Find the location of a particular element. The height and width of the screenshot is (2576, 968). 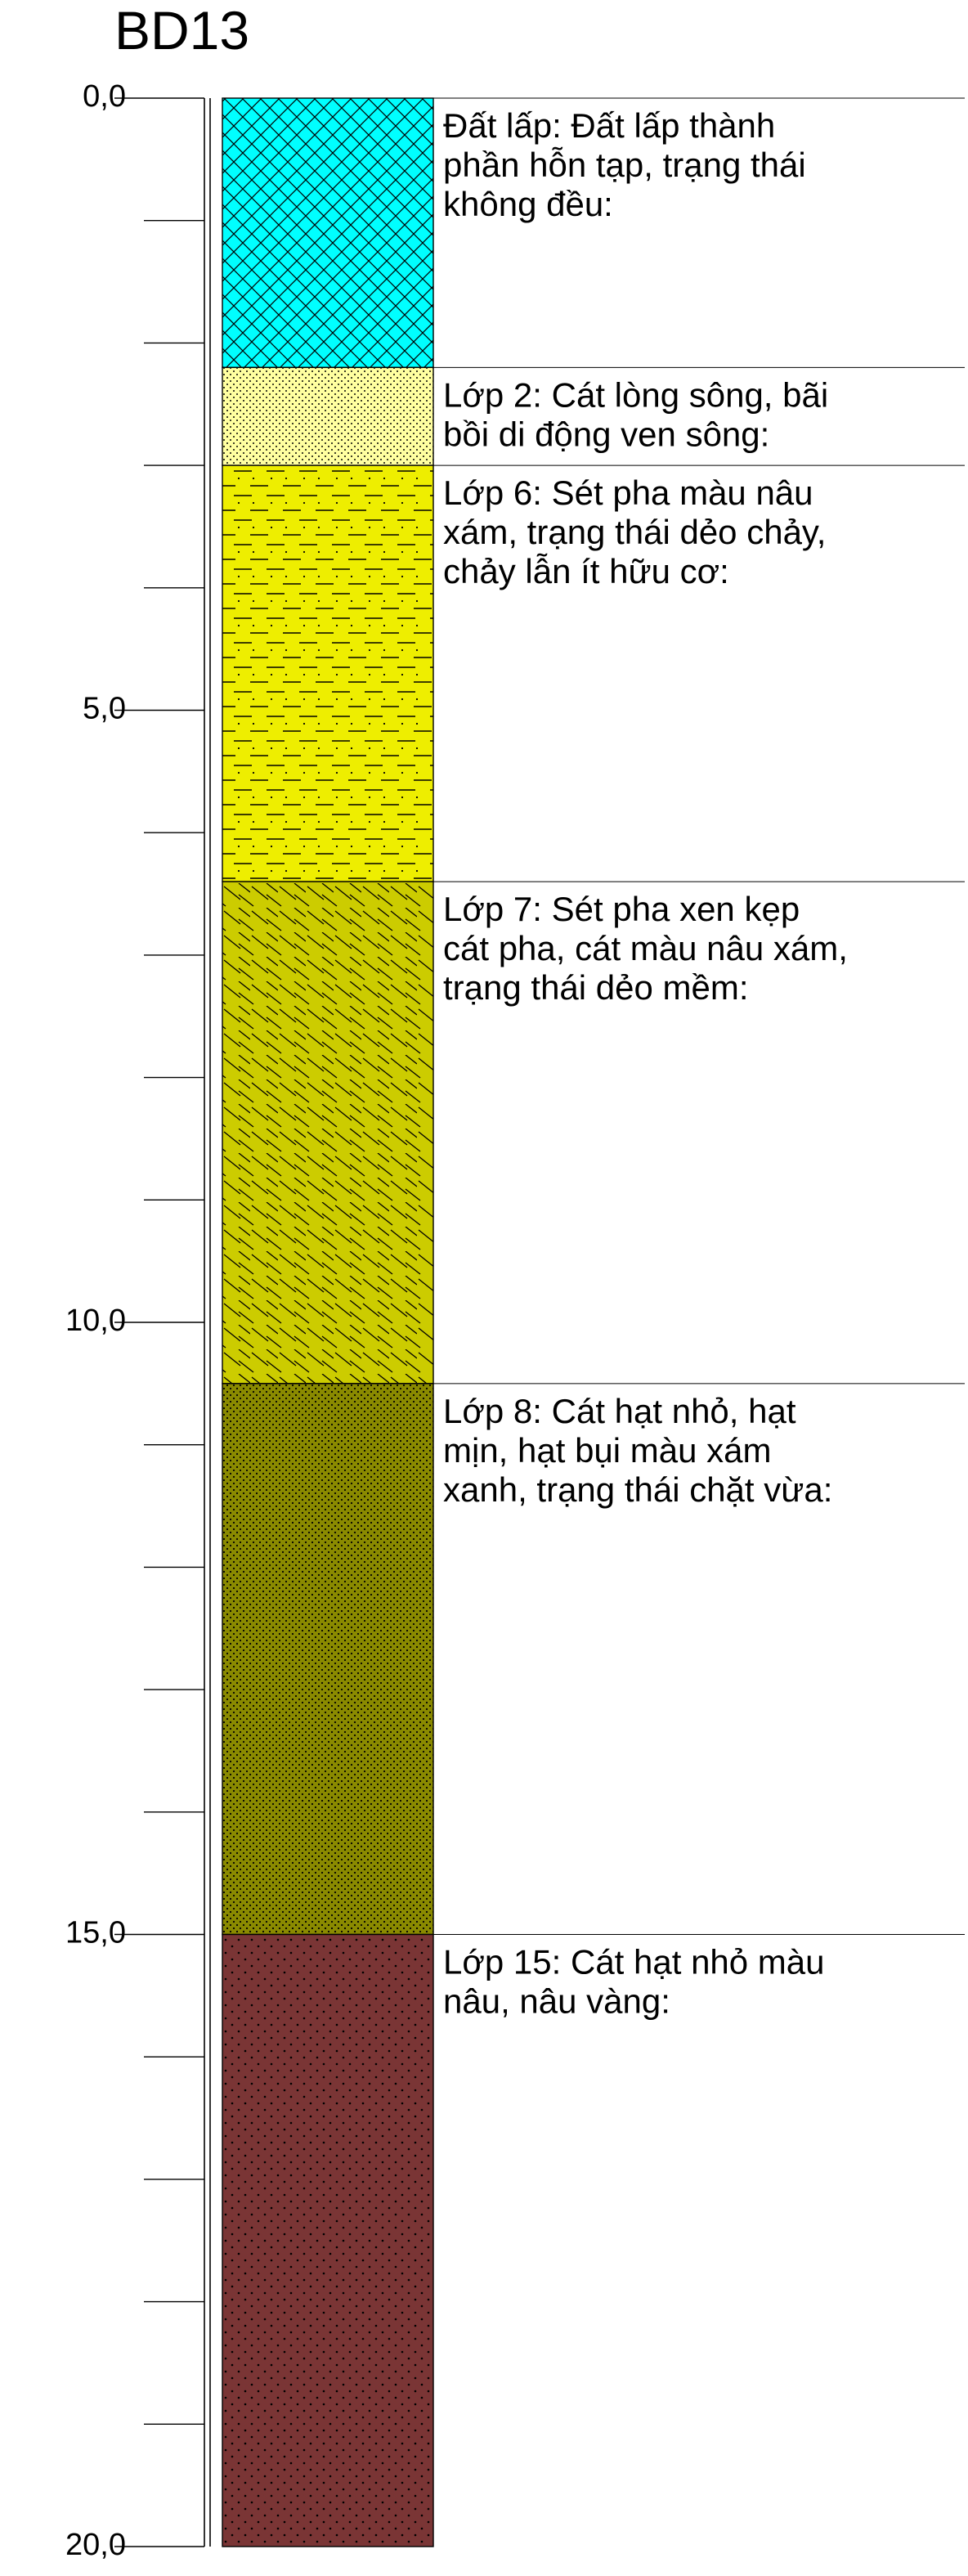

layer-description-line: phần hỗn tạp, trạng thái is located at coordinates (624, 165).